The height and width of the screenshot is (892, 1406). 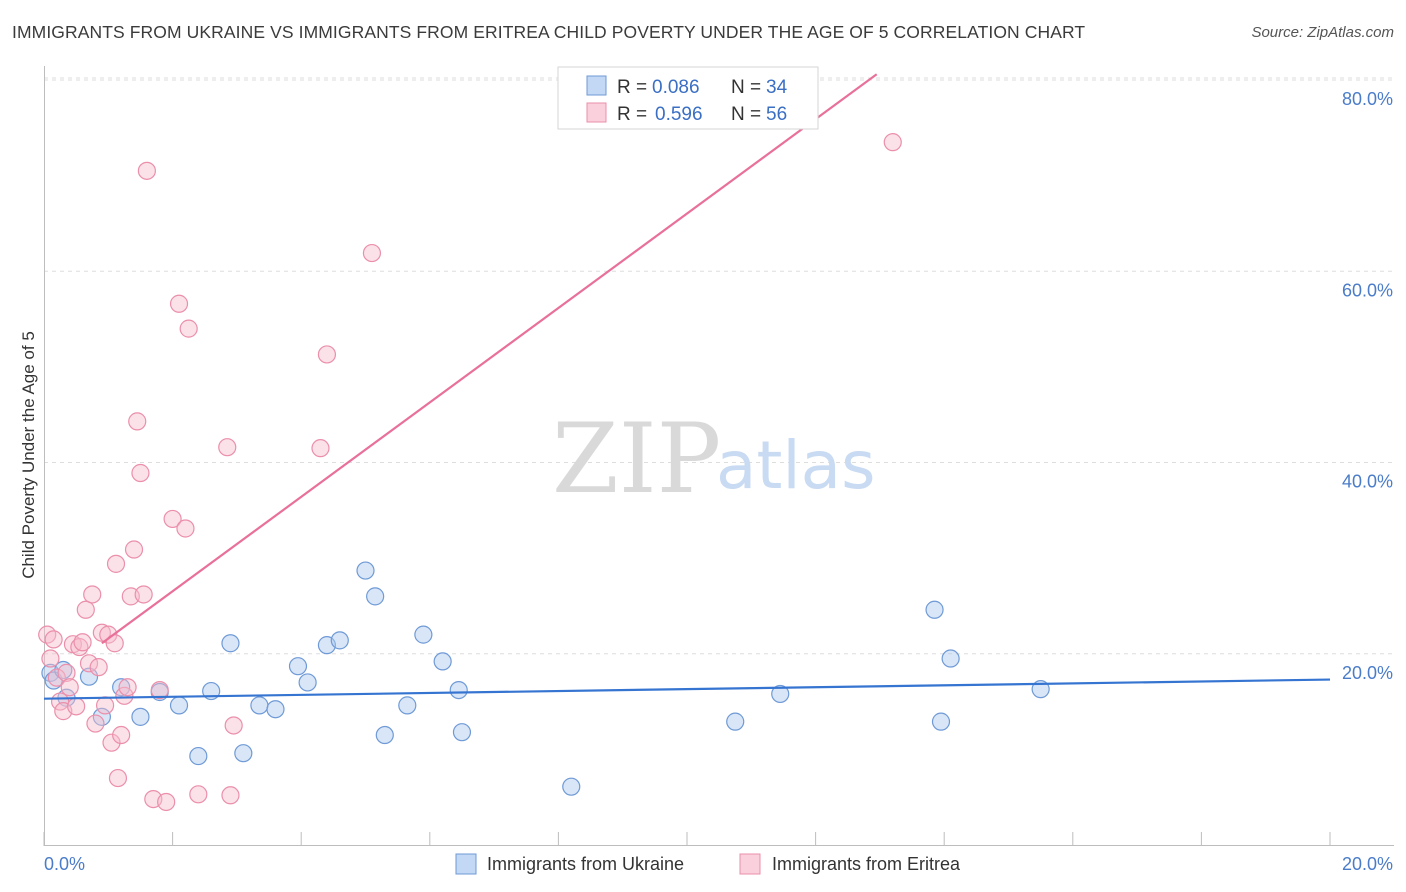 I want to click on bottom-legend-label-eritrea: Immigrants from Eritrea, so click(x=866, y=864).